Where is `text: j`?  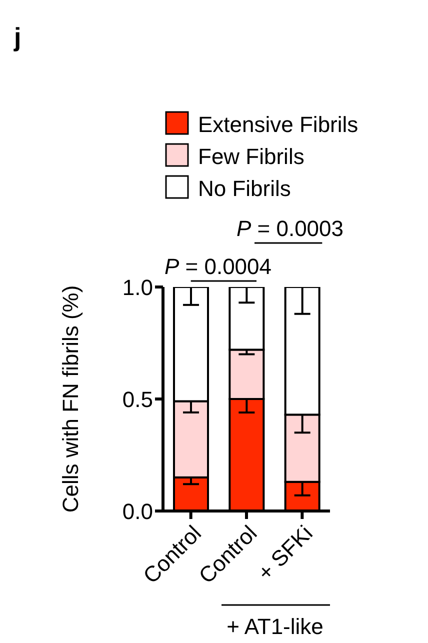
text: j is located at coordinates (17, 37).